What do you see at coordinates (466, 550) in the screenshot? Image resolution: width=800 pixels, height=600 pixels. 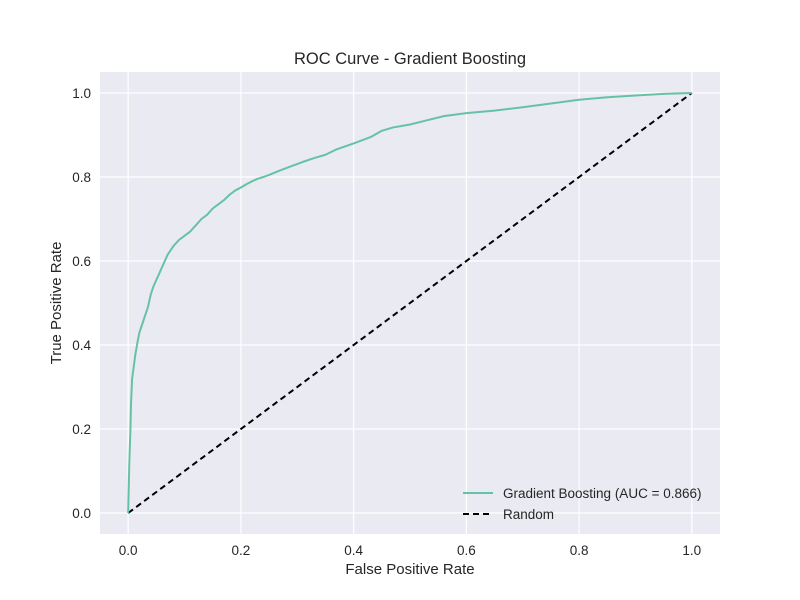 I see `x-tick-label: 0.6` at bounding box center [466, 550].